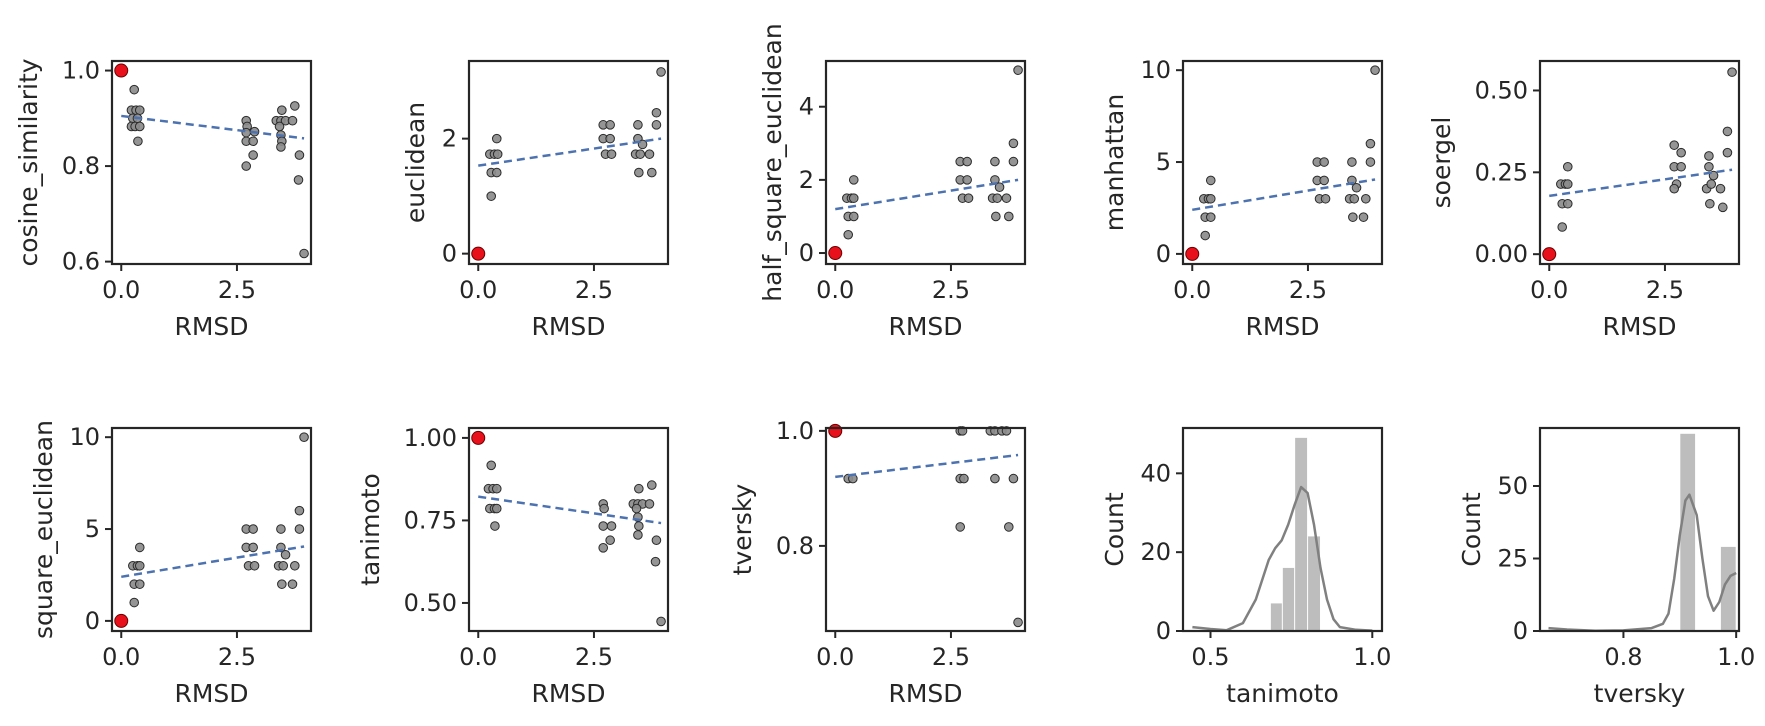  I want to click on y-axis-label: tanimoto, so click(370, 529).